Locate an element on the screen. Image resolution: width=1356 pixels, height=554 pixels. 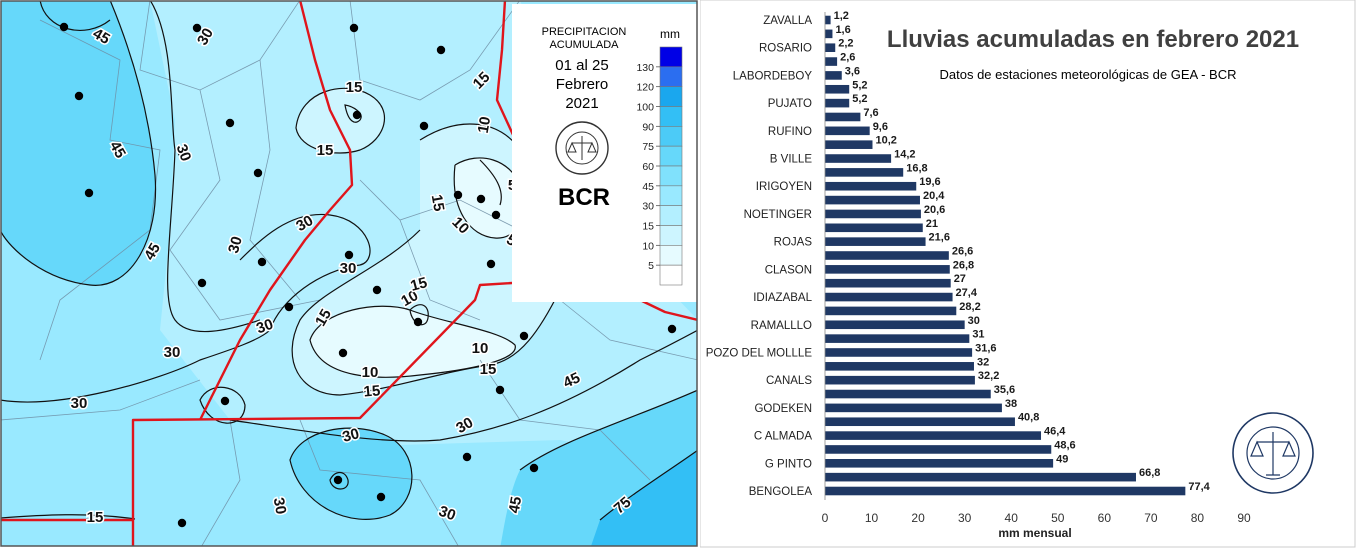
category-label: ROJAS is located at coordinates (793, 243).